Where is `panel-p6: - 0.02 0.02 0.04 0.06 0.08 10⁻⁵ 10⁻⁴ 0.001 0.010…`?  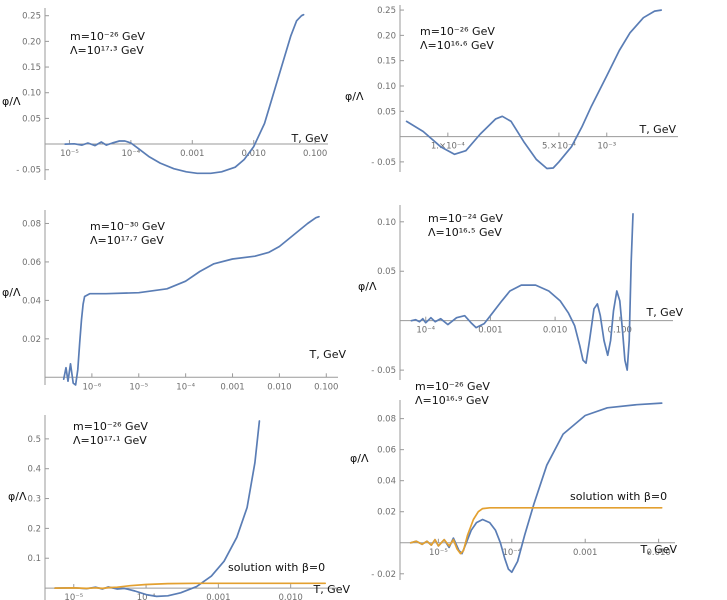
panel-p6: - 0.02 0.02 0.04 0.06 0.08 10⁻⁵ 10⁻⁴ 0.001 0.010… is located at coordinates (513, 480).